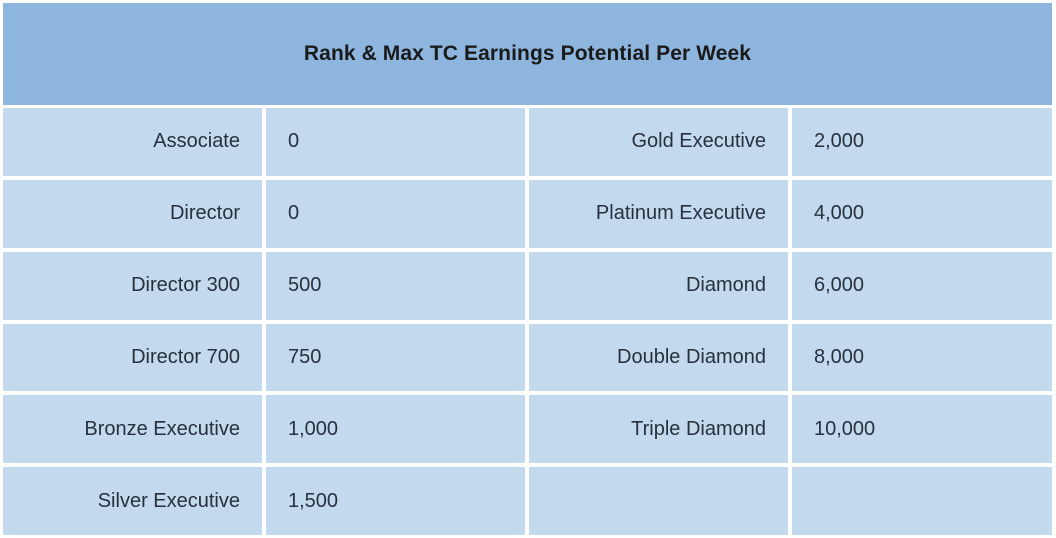 This screenshot has width=1056, height=538. Describe the element at coordinates (922, 429) in the screenshot. I see `earnings-cell: 10,000` at that location.